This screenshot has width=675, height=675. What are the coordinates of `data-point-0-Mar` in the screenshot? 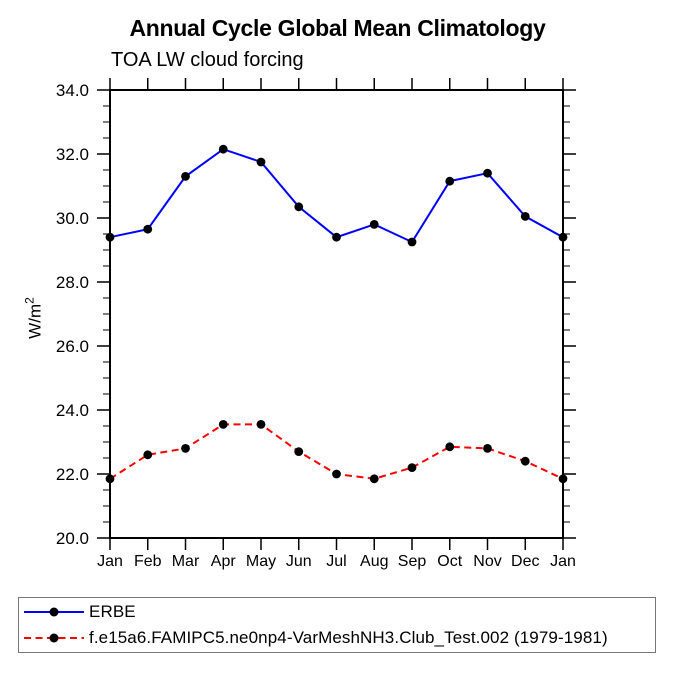 It's located at (185, 176).